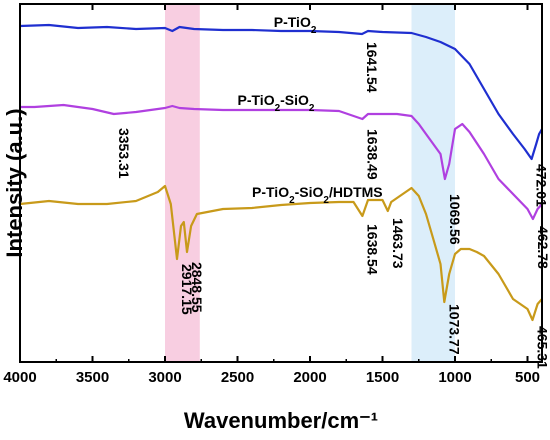 The width and height of the screenshot is (550, 440). I want to click on peak-label-2: 1638.49, so click(372, 154).